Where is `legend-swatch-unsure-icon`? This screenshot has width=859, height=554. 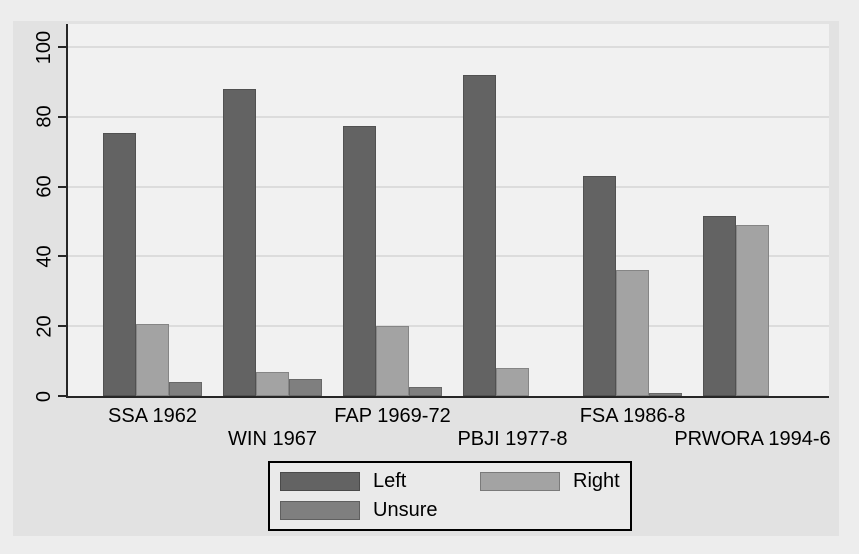 legend-swatch-unsure-icon is located at coordinates (320, 510).